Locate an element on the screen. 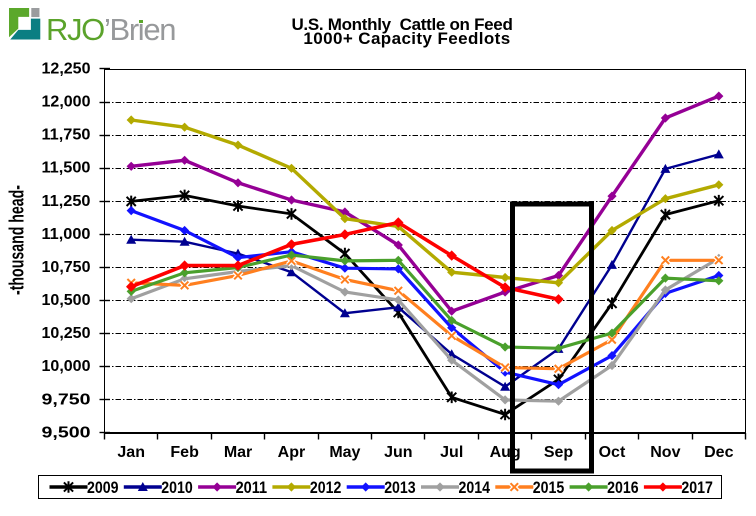  svg-text: 9,750 is located at coordinates (66, 399).